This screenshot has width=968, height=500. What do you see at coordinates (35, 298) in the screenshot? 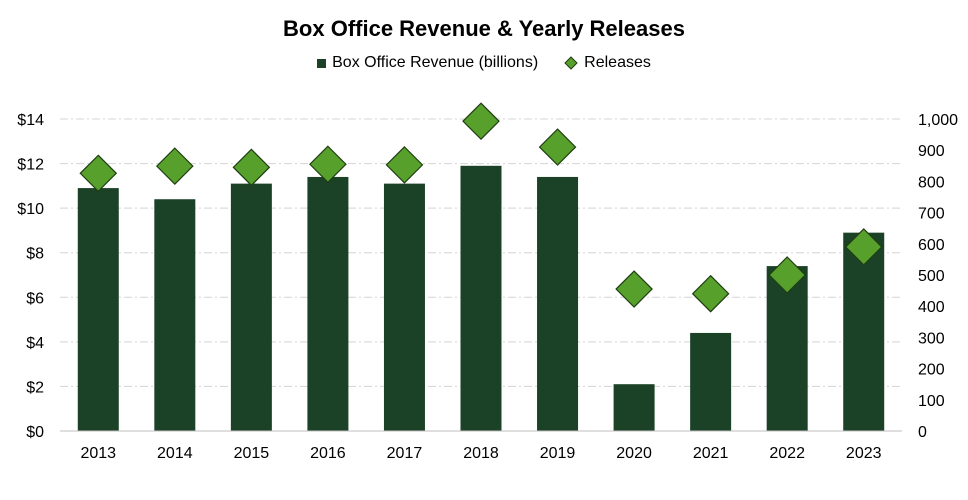
I see `y-left-tick-label: $6` at bounding box center [35, 298].